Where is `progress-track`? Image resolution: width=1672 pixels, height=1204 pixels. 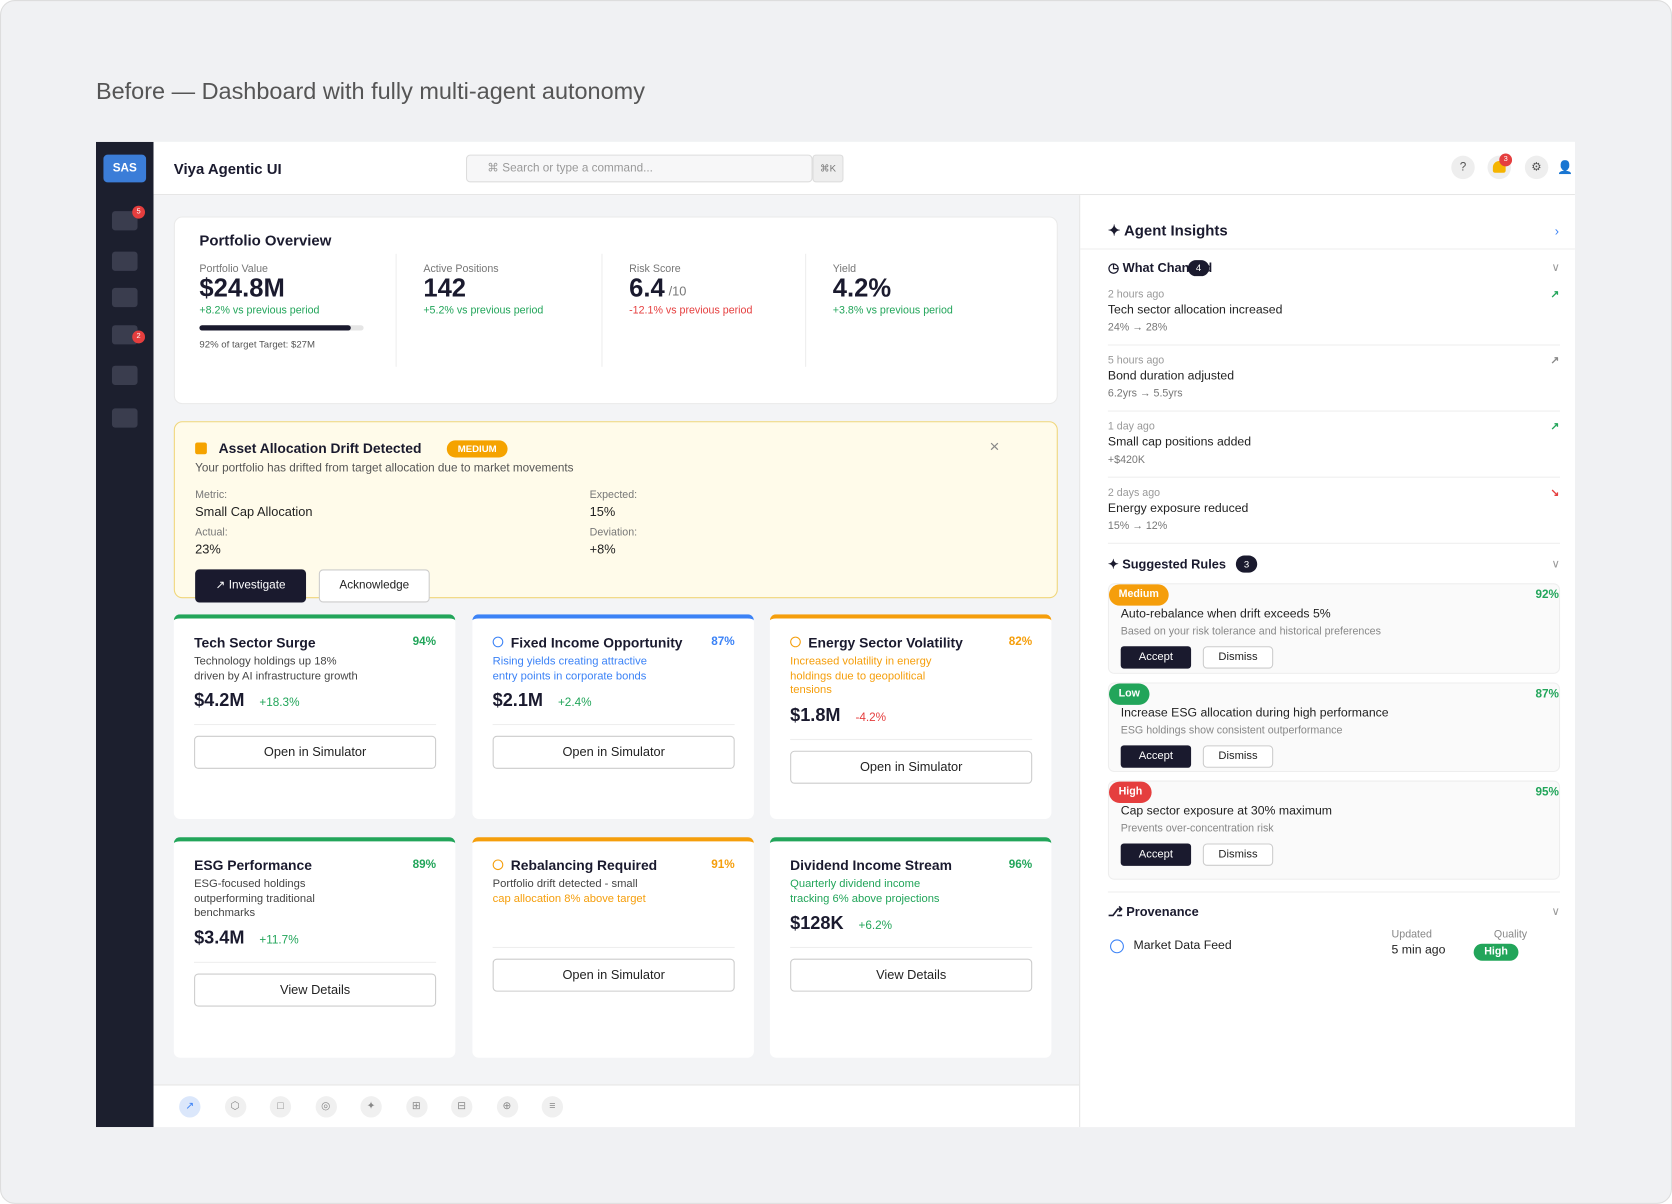
progress-track is located at coordinates (281, 328).